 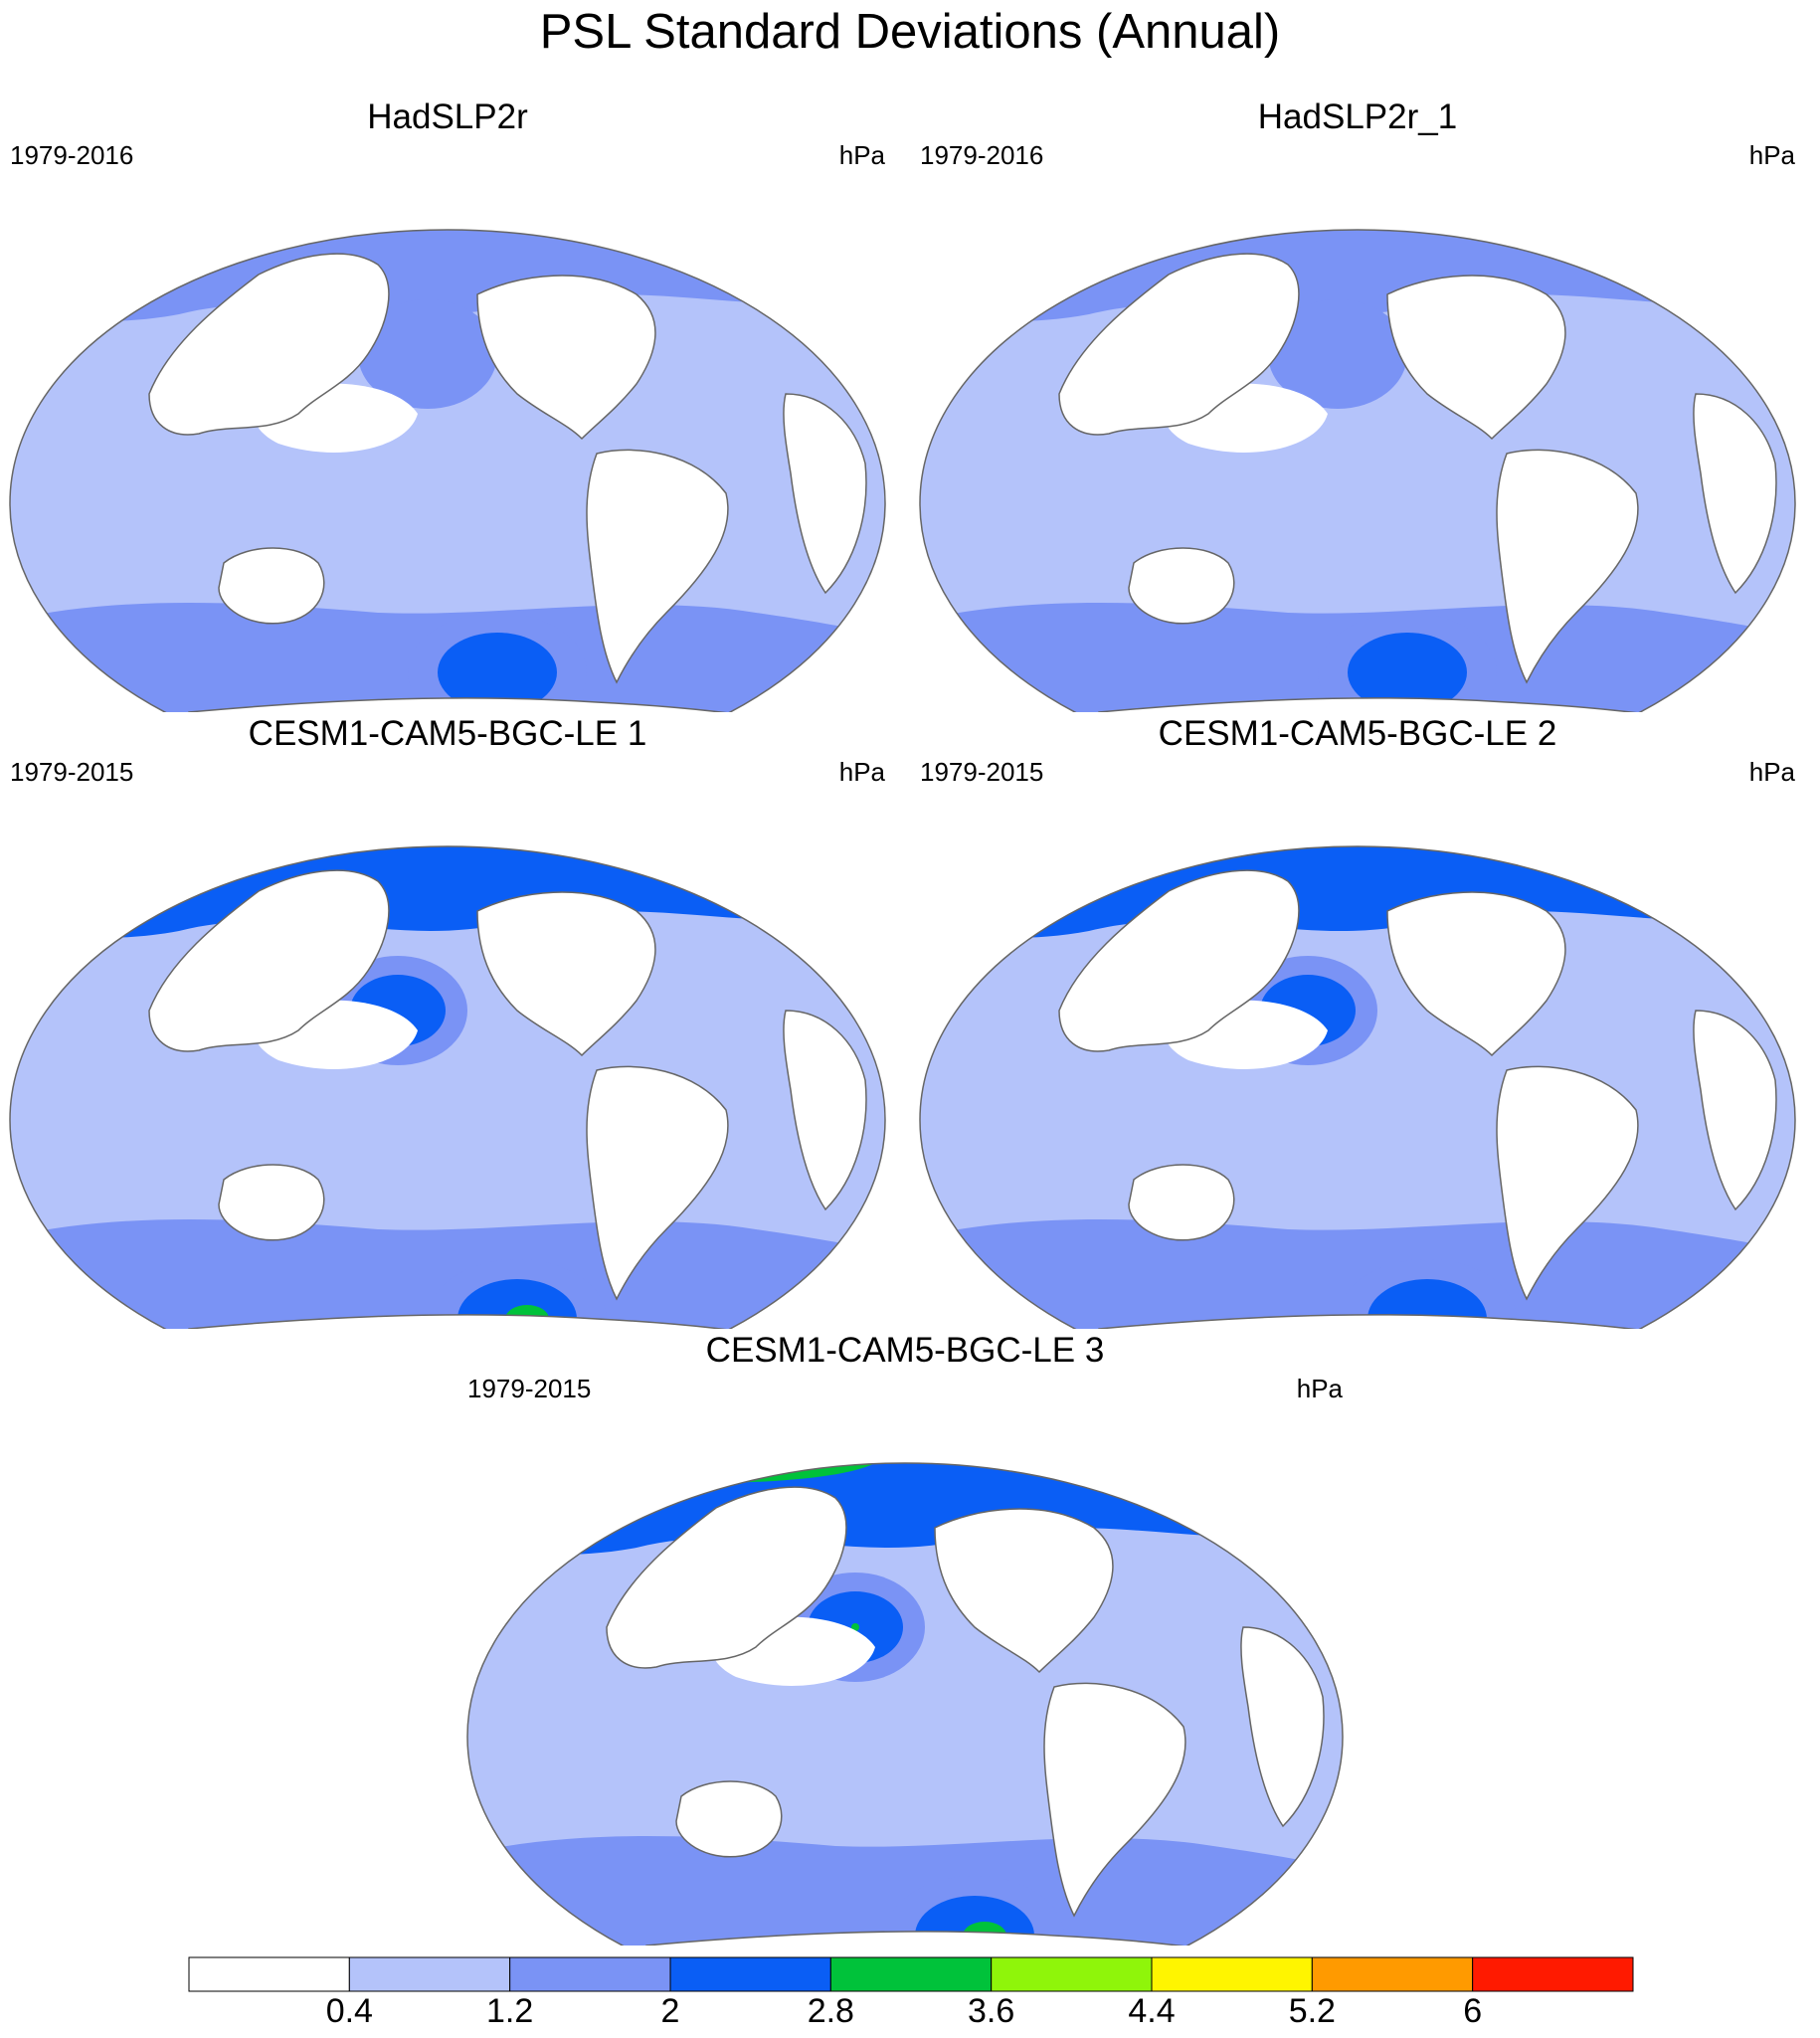 I want to click on colorbar-tick-label: 1.2, so click(x=510, y=2011).